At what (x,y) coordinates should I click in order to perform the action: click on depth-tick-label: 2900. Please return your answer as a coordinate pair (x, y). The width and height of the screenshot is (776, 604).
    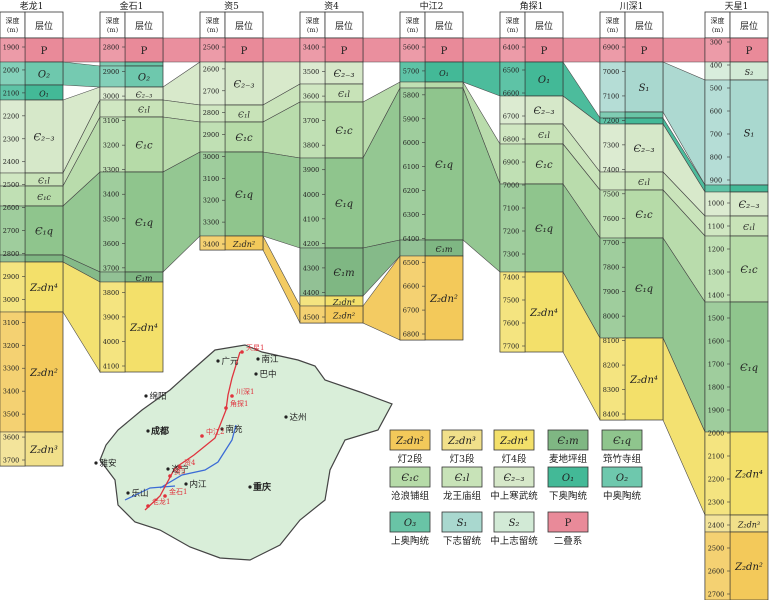
    Looking at the image, I should click on (111, 72).